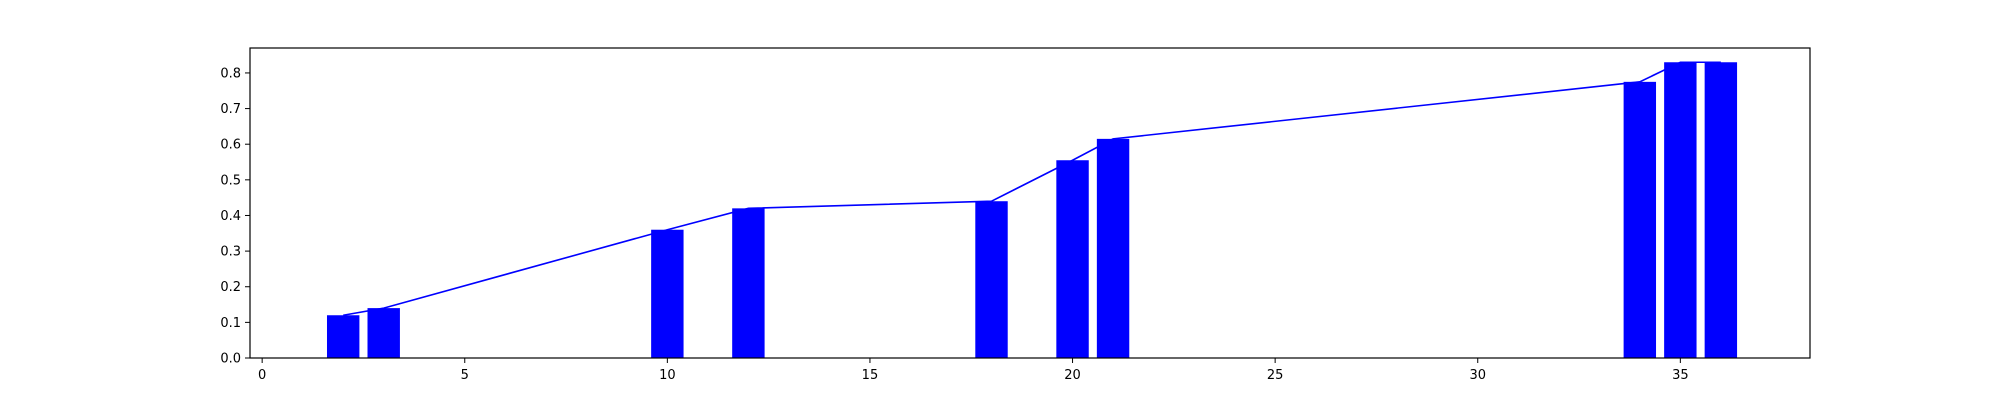 Image resolution: width=2000 pixels, height=400 pixels. Describe the element at coordinates (230, 73) in the screenshot. I see `y-tick-label: 0.8` at that location.